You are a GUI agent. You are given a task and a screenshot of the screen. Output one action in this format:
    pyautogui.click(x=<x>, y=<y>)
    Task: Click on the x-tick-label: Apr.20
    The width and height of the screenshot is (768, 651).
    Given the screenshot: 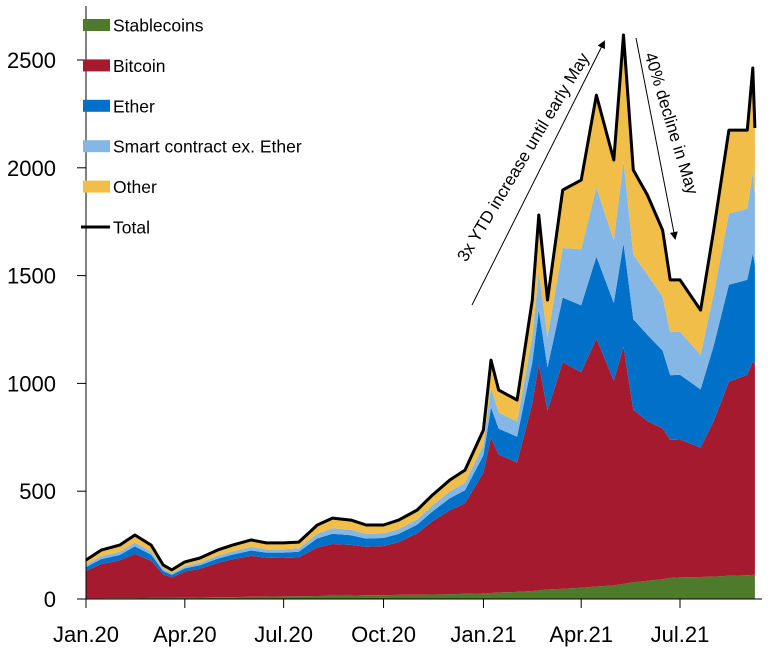 What is the action you would take?
    pyautogui.click(x=185, y=634)
    